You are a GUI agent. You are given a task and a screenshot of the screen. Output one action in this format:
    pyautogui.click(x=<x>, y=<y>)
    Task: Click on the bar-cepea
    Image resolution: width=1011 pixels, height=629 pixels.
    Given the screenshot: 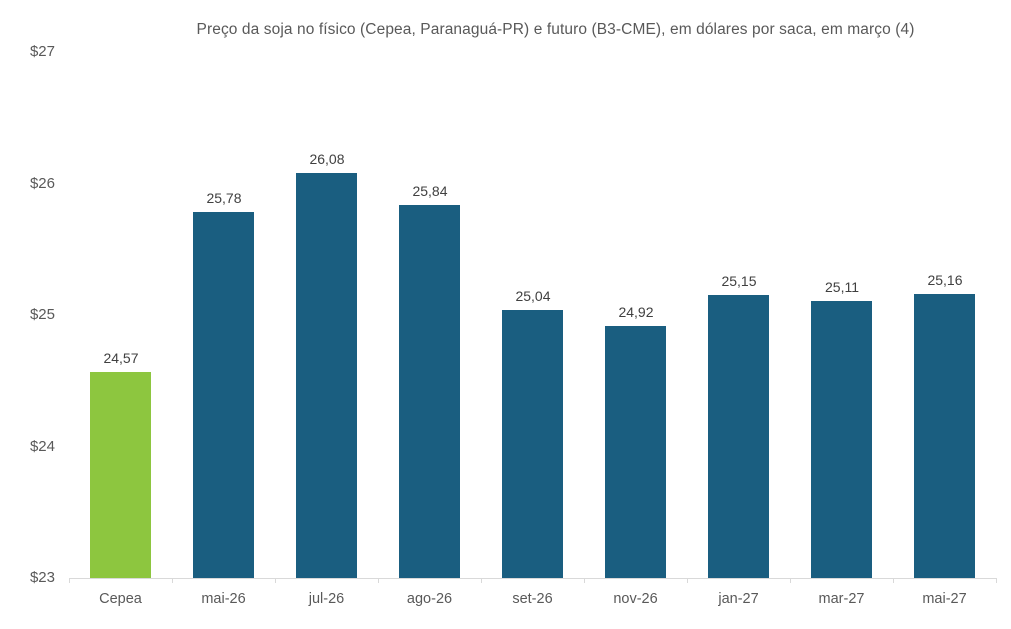 What is the action you would take?
    pyautogui.click(x=120, y=475)
    